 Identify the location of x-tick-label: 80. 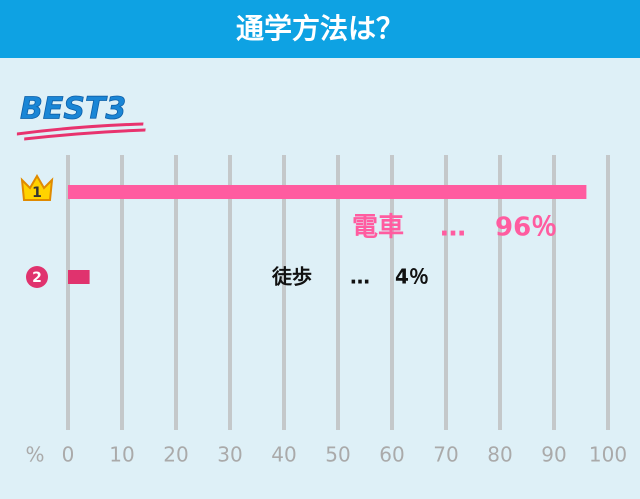
(499, 455).